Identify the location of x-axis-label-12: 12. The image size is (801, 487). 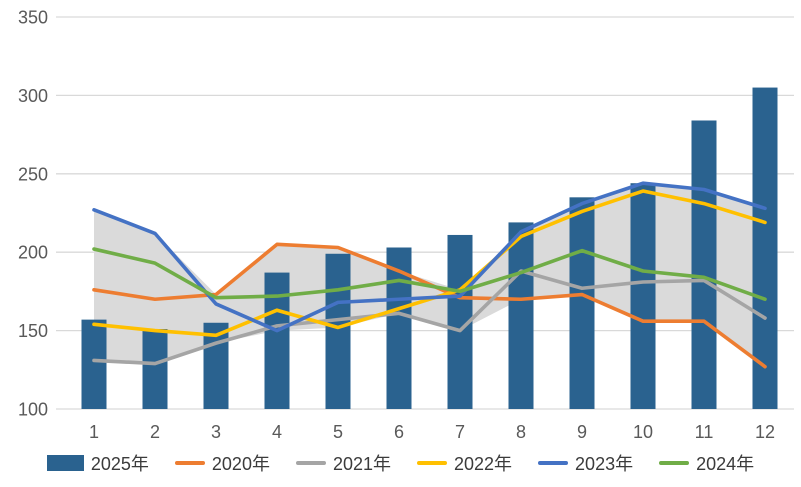
(765, 432).